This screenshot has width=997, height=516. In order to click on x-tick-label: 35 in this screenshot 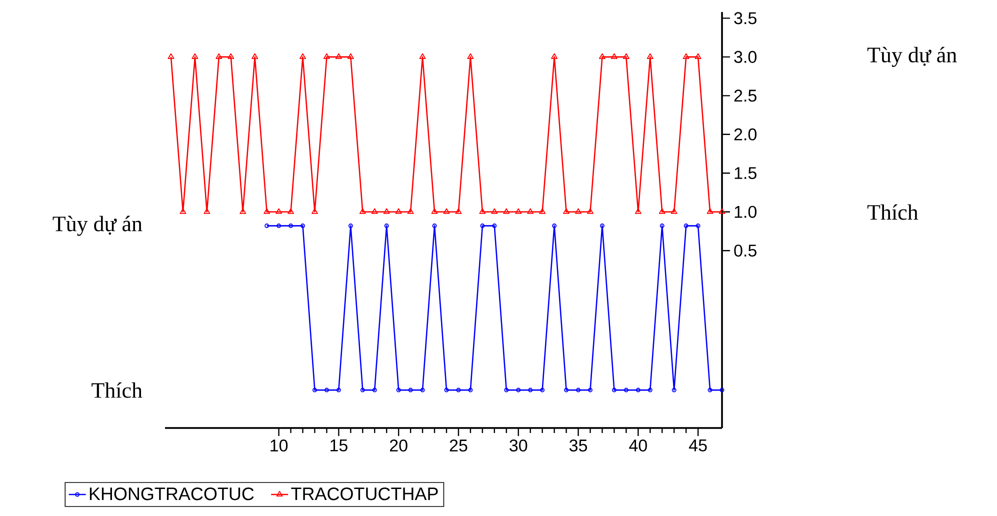, I will do `click(578, 446)`.